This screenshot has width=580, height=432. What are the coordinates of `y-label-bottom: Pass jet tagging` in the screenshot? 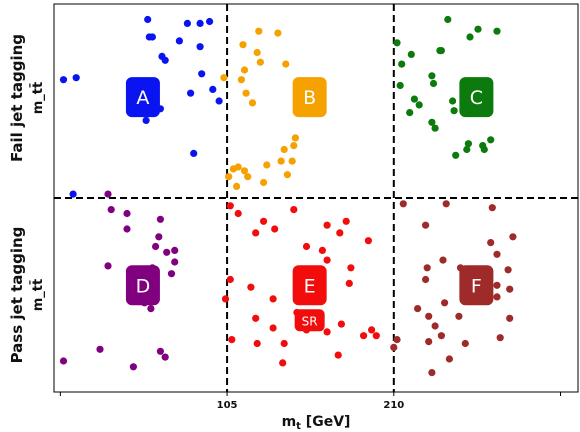 It's located at (17, 295).